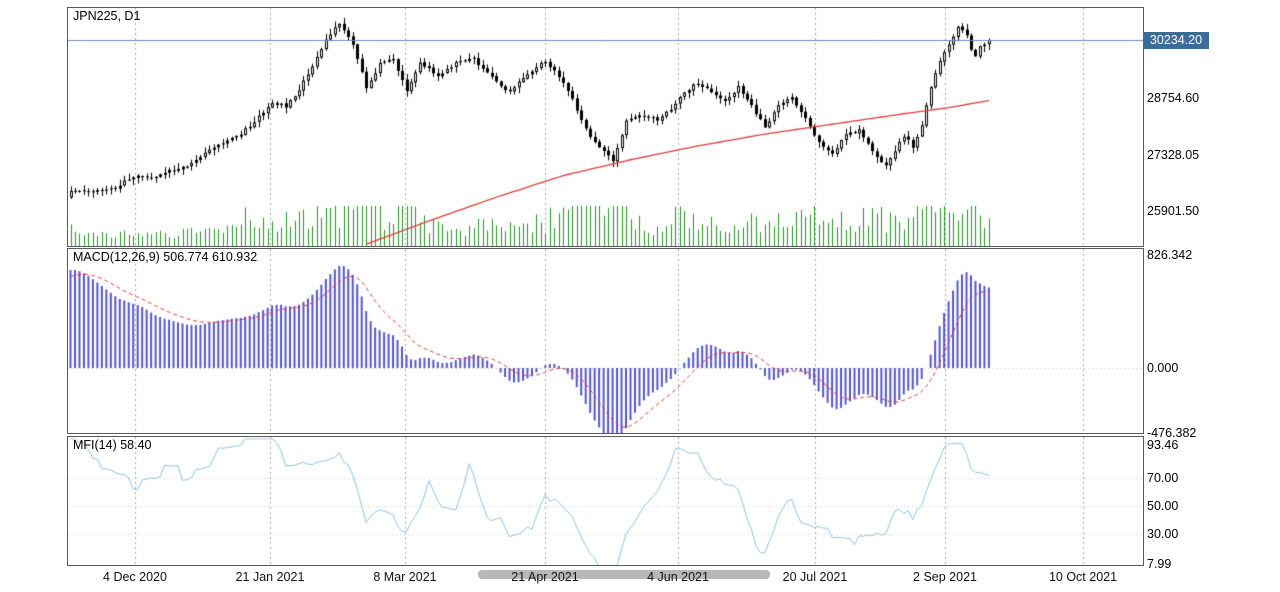  Describe the element at coordinates (1173, 98) in the screenshot. I see `price-axis-tick: 28754.60` at that location.